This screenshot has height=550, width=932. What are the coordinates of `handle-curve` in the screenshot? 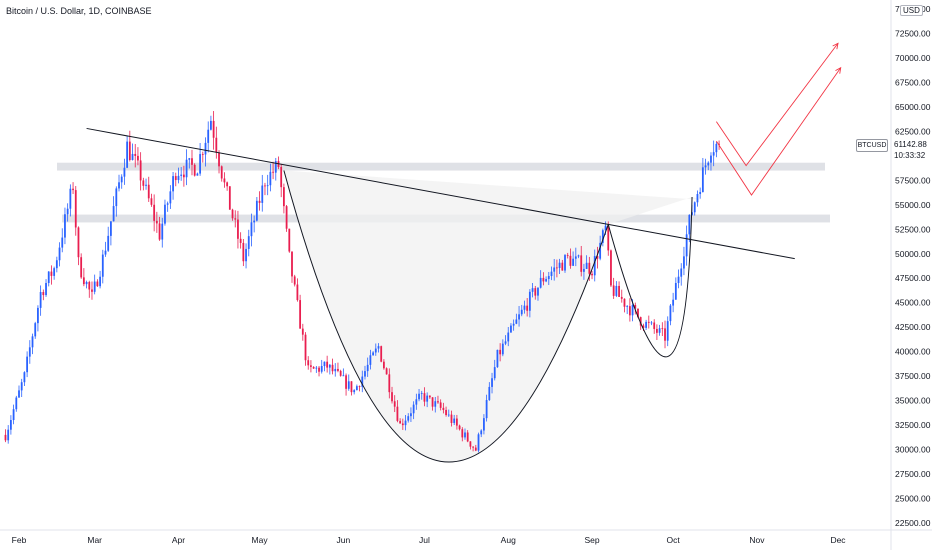 It's located at (650, 277).